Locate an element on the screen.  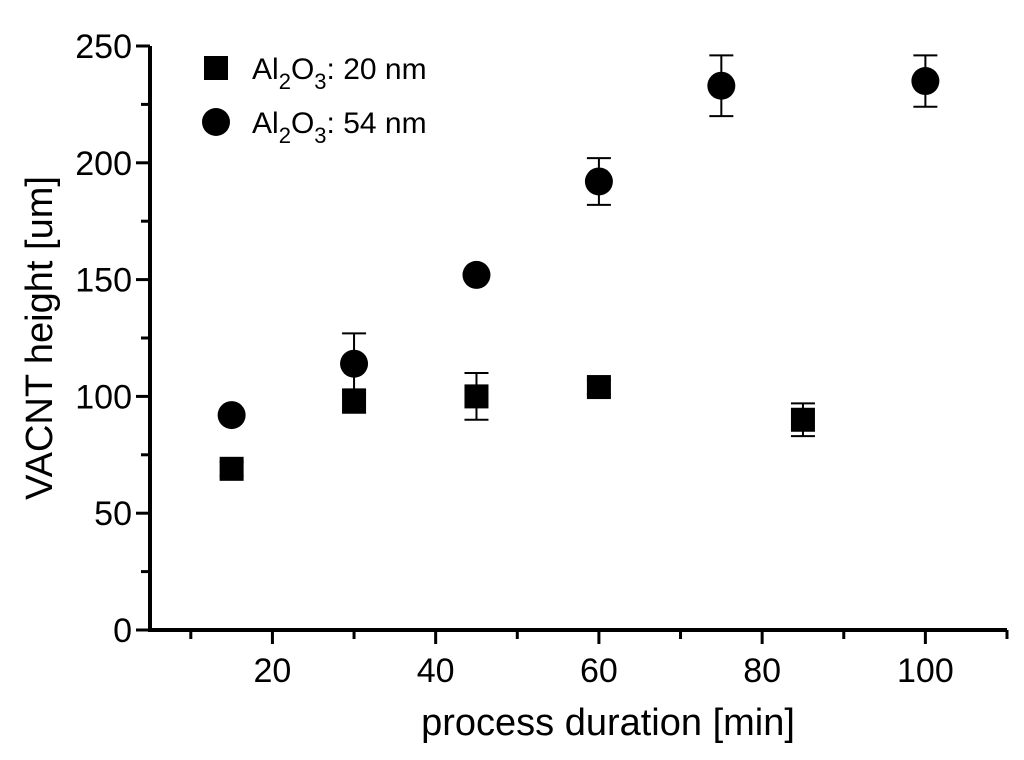
x-tick-label: 40 is located at coordinates (436, 671).